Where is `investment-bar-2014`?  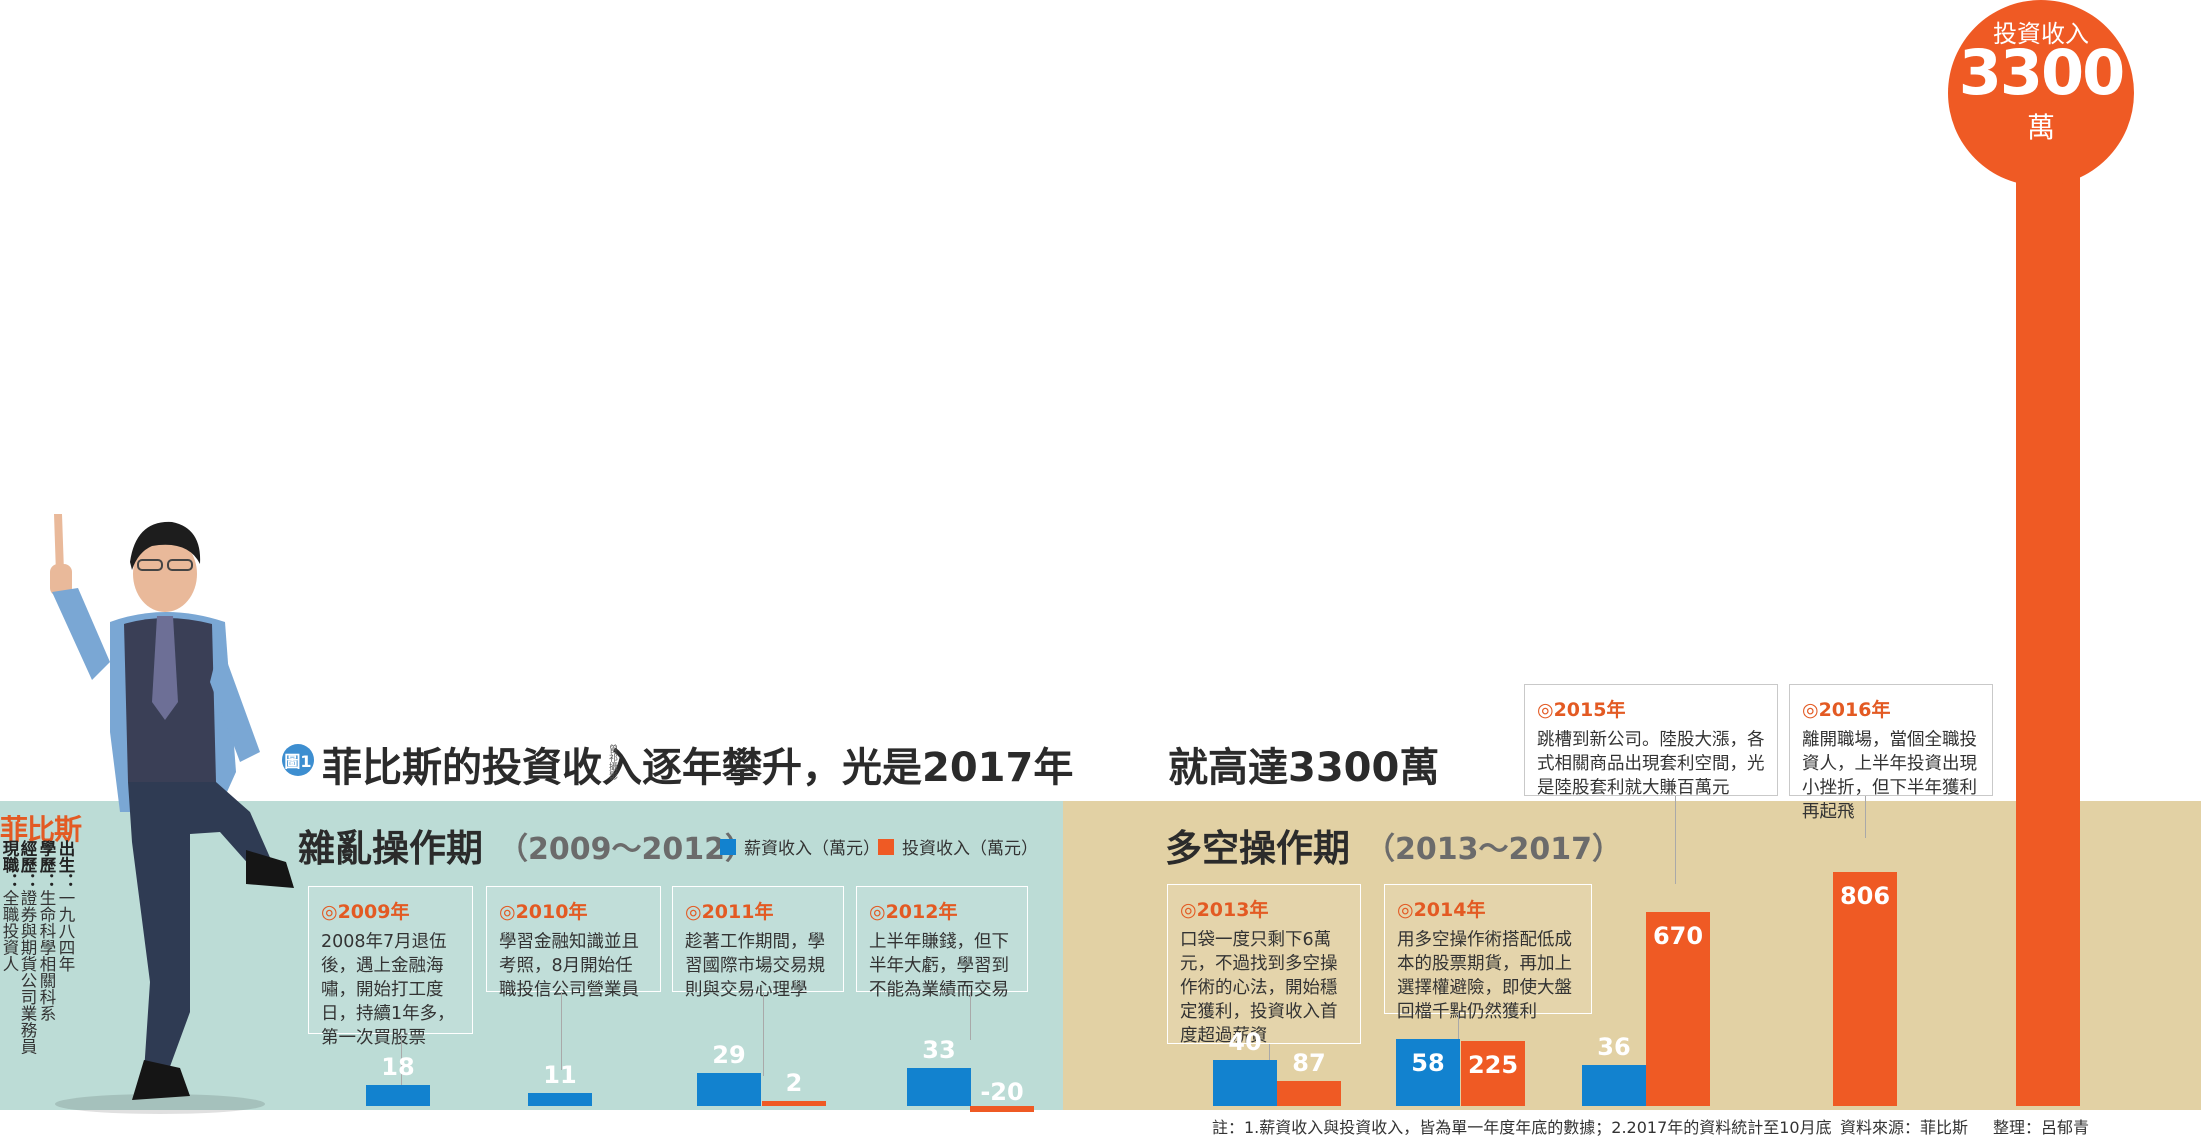 investment-bar-2014 is located at coordinates (1493, 1073).